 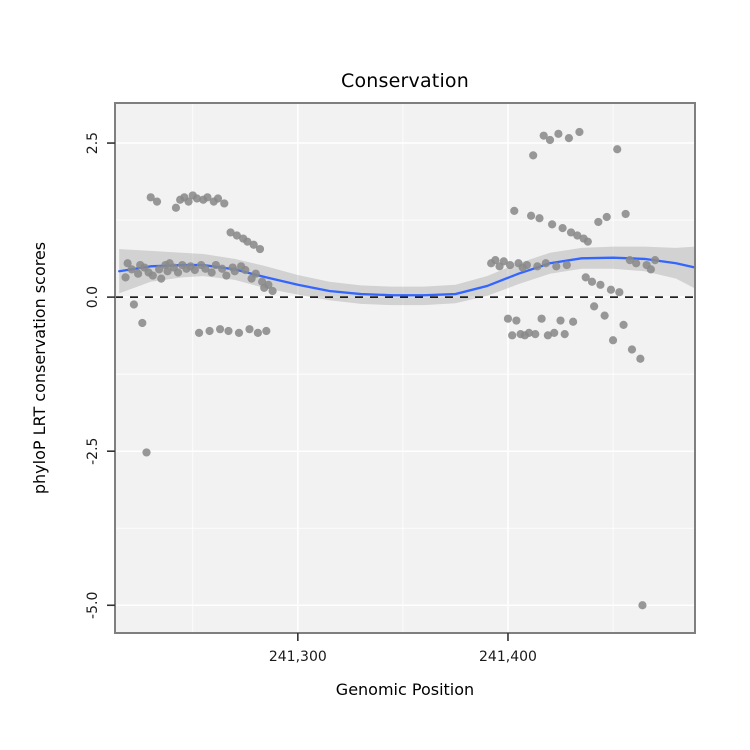 I want to click on confidence-band, so click(x=407, y=276).